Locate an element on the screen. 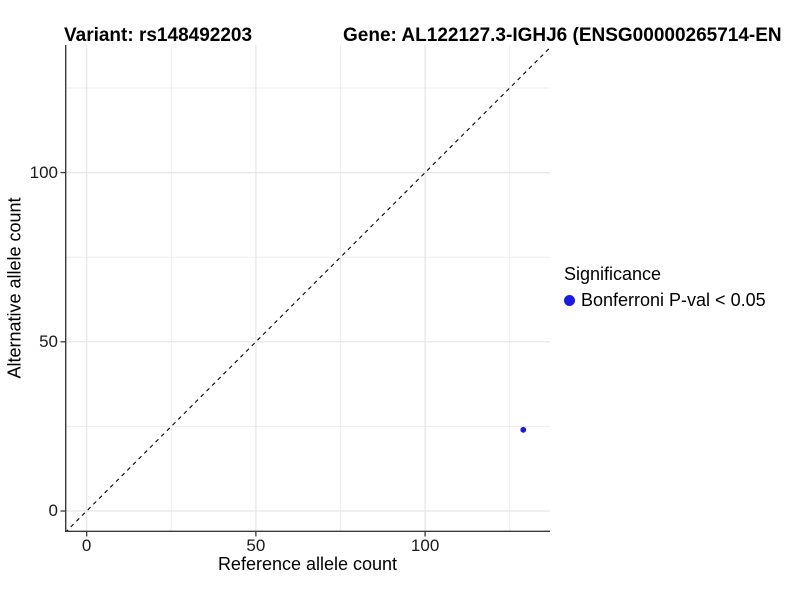 The height and width of the screenshot is (600, 800). x-tick-label: 0 is located at coordinates (86, 545).